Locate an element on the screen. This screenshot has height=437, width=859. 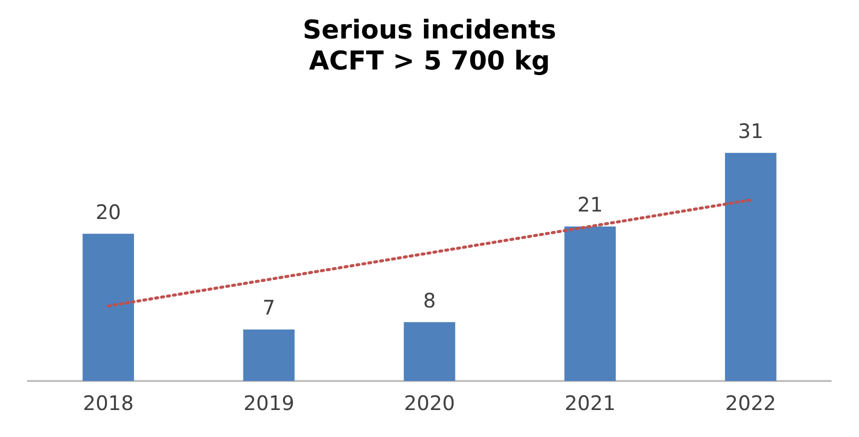
x-tick-label: 2021 is located at coordinates (590, 403).